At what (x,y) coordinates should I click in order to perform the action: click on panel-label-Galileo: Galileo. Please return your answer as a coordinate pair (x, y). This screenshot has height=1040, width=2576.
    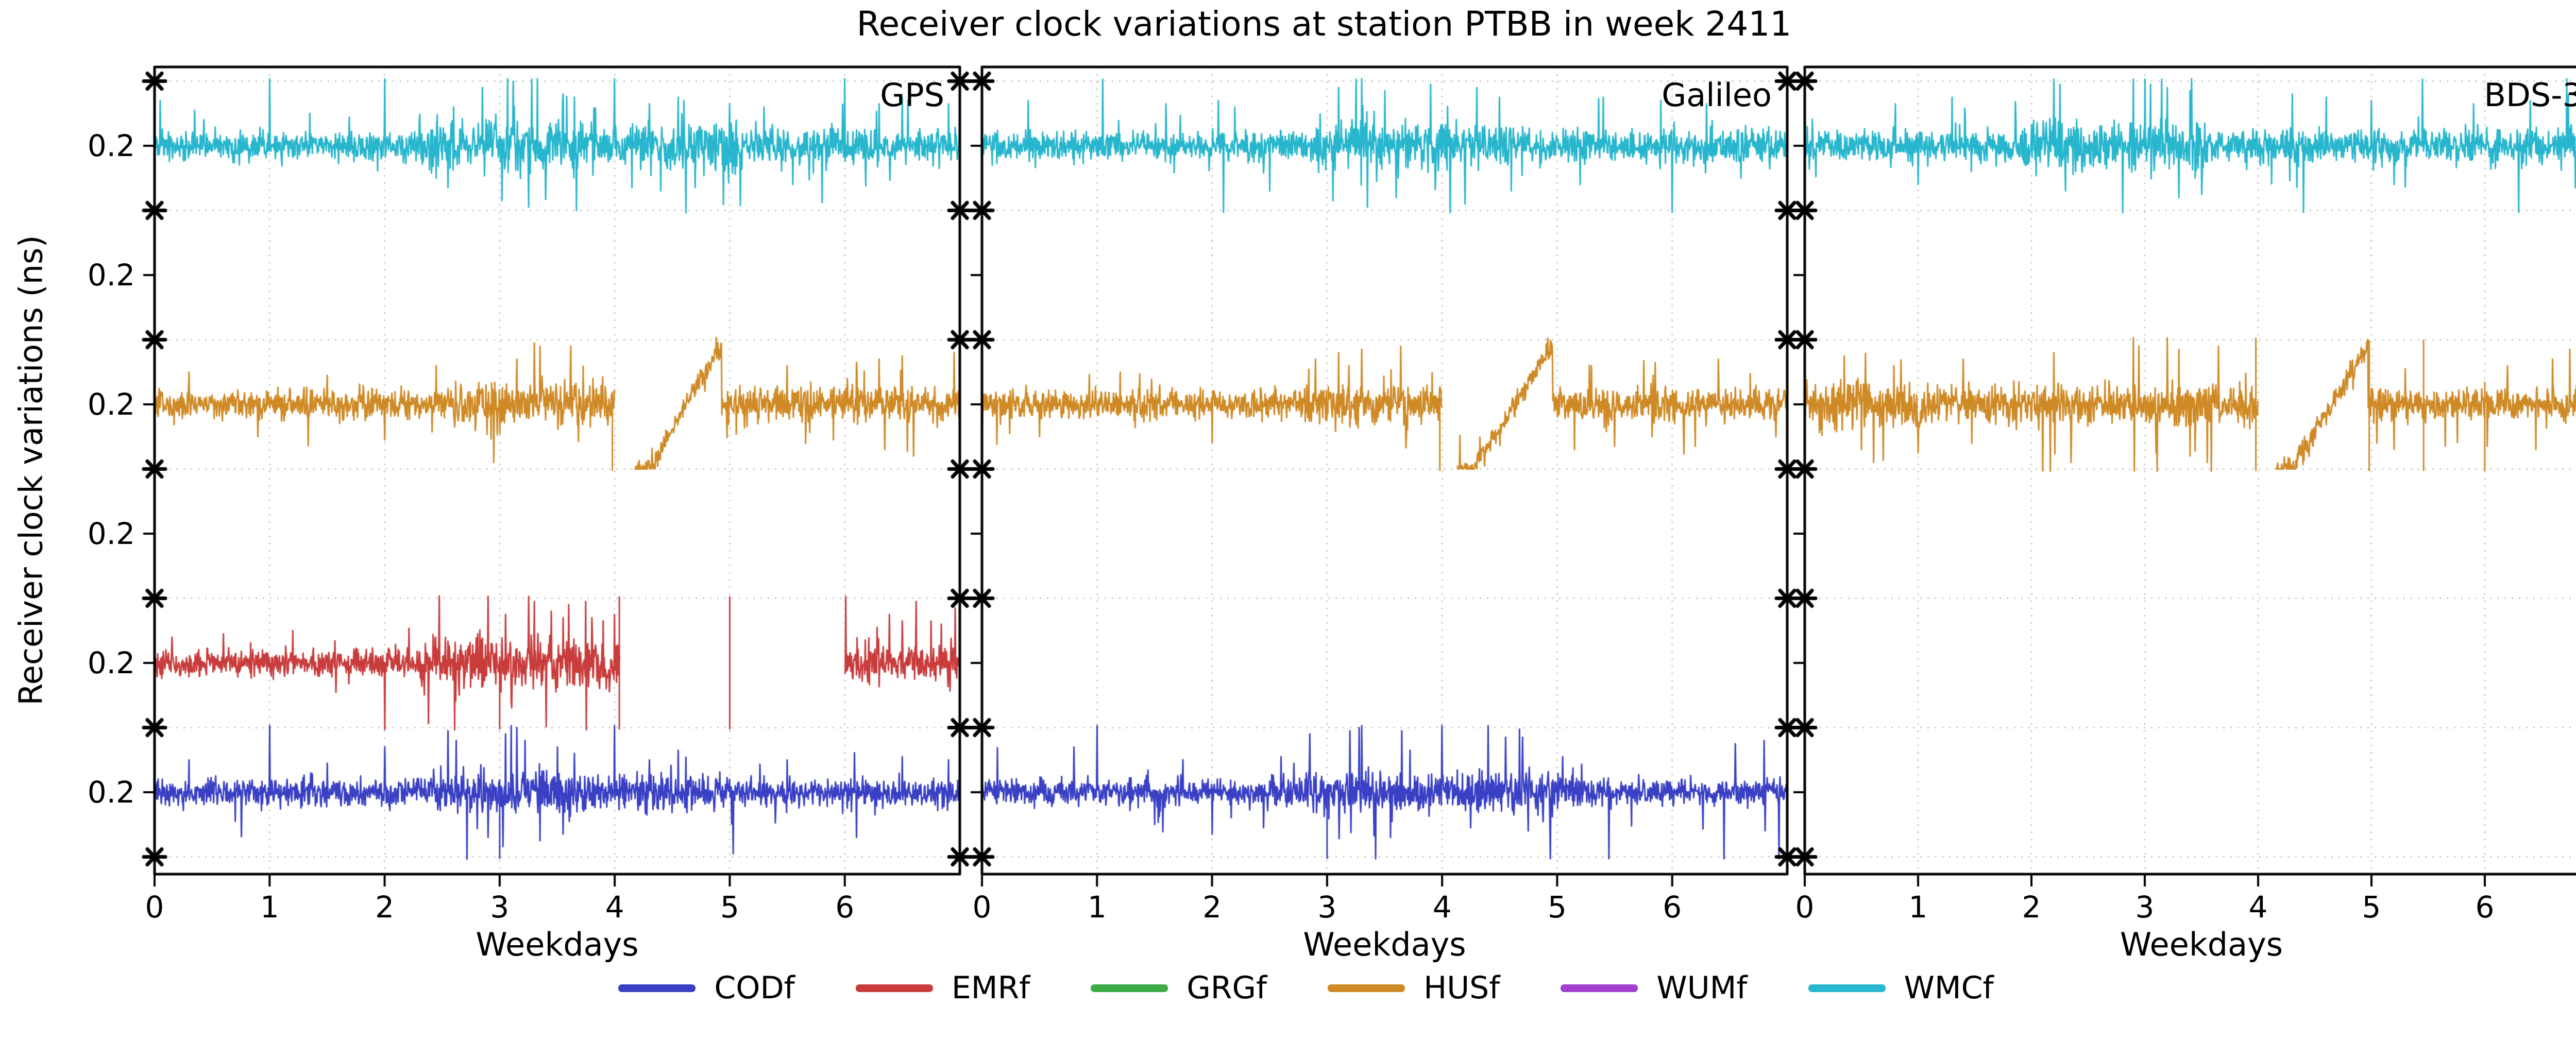
    Looking at the image, I should click on (1717, 95).